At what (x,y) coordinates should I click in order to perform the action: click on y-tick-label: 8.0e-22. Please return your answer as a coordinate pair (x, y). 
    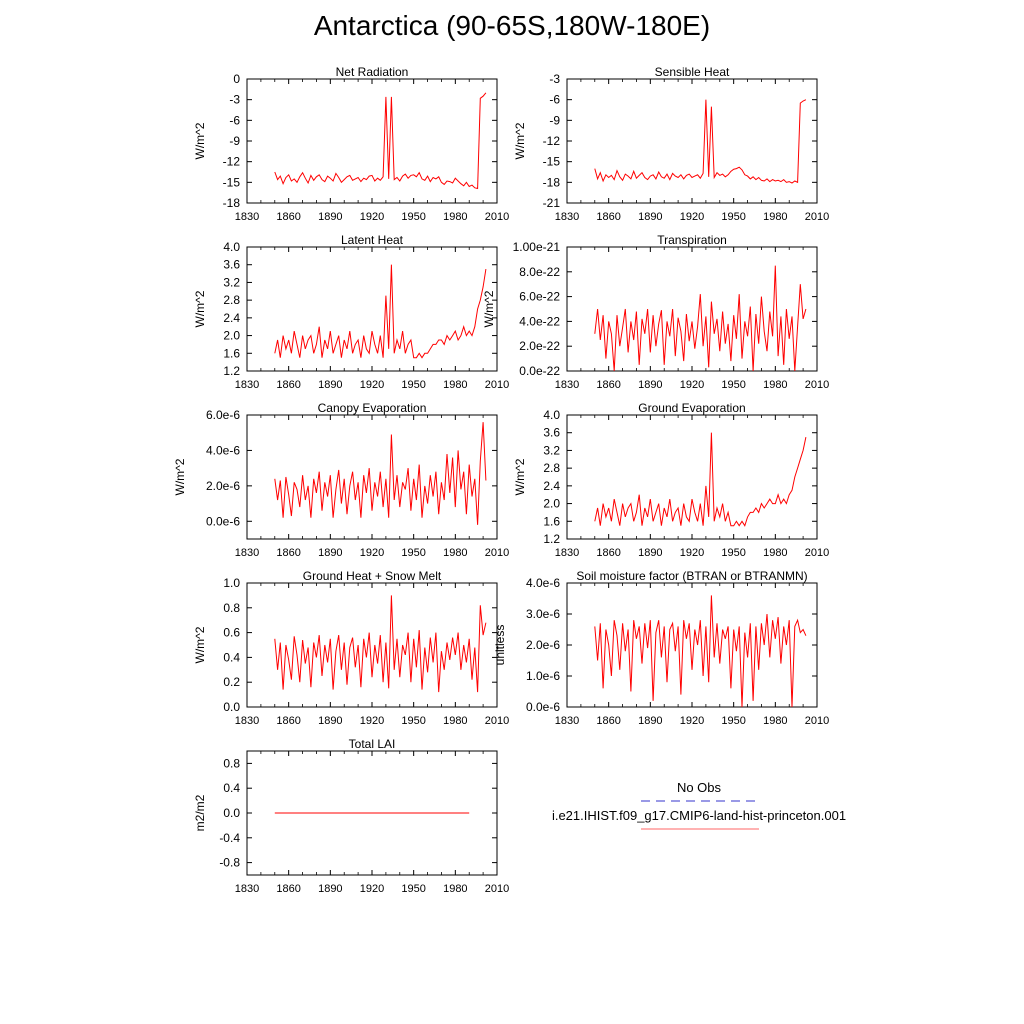
    Looking at the image, I should click on (539, 272).